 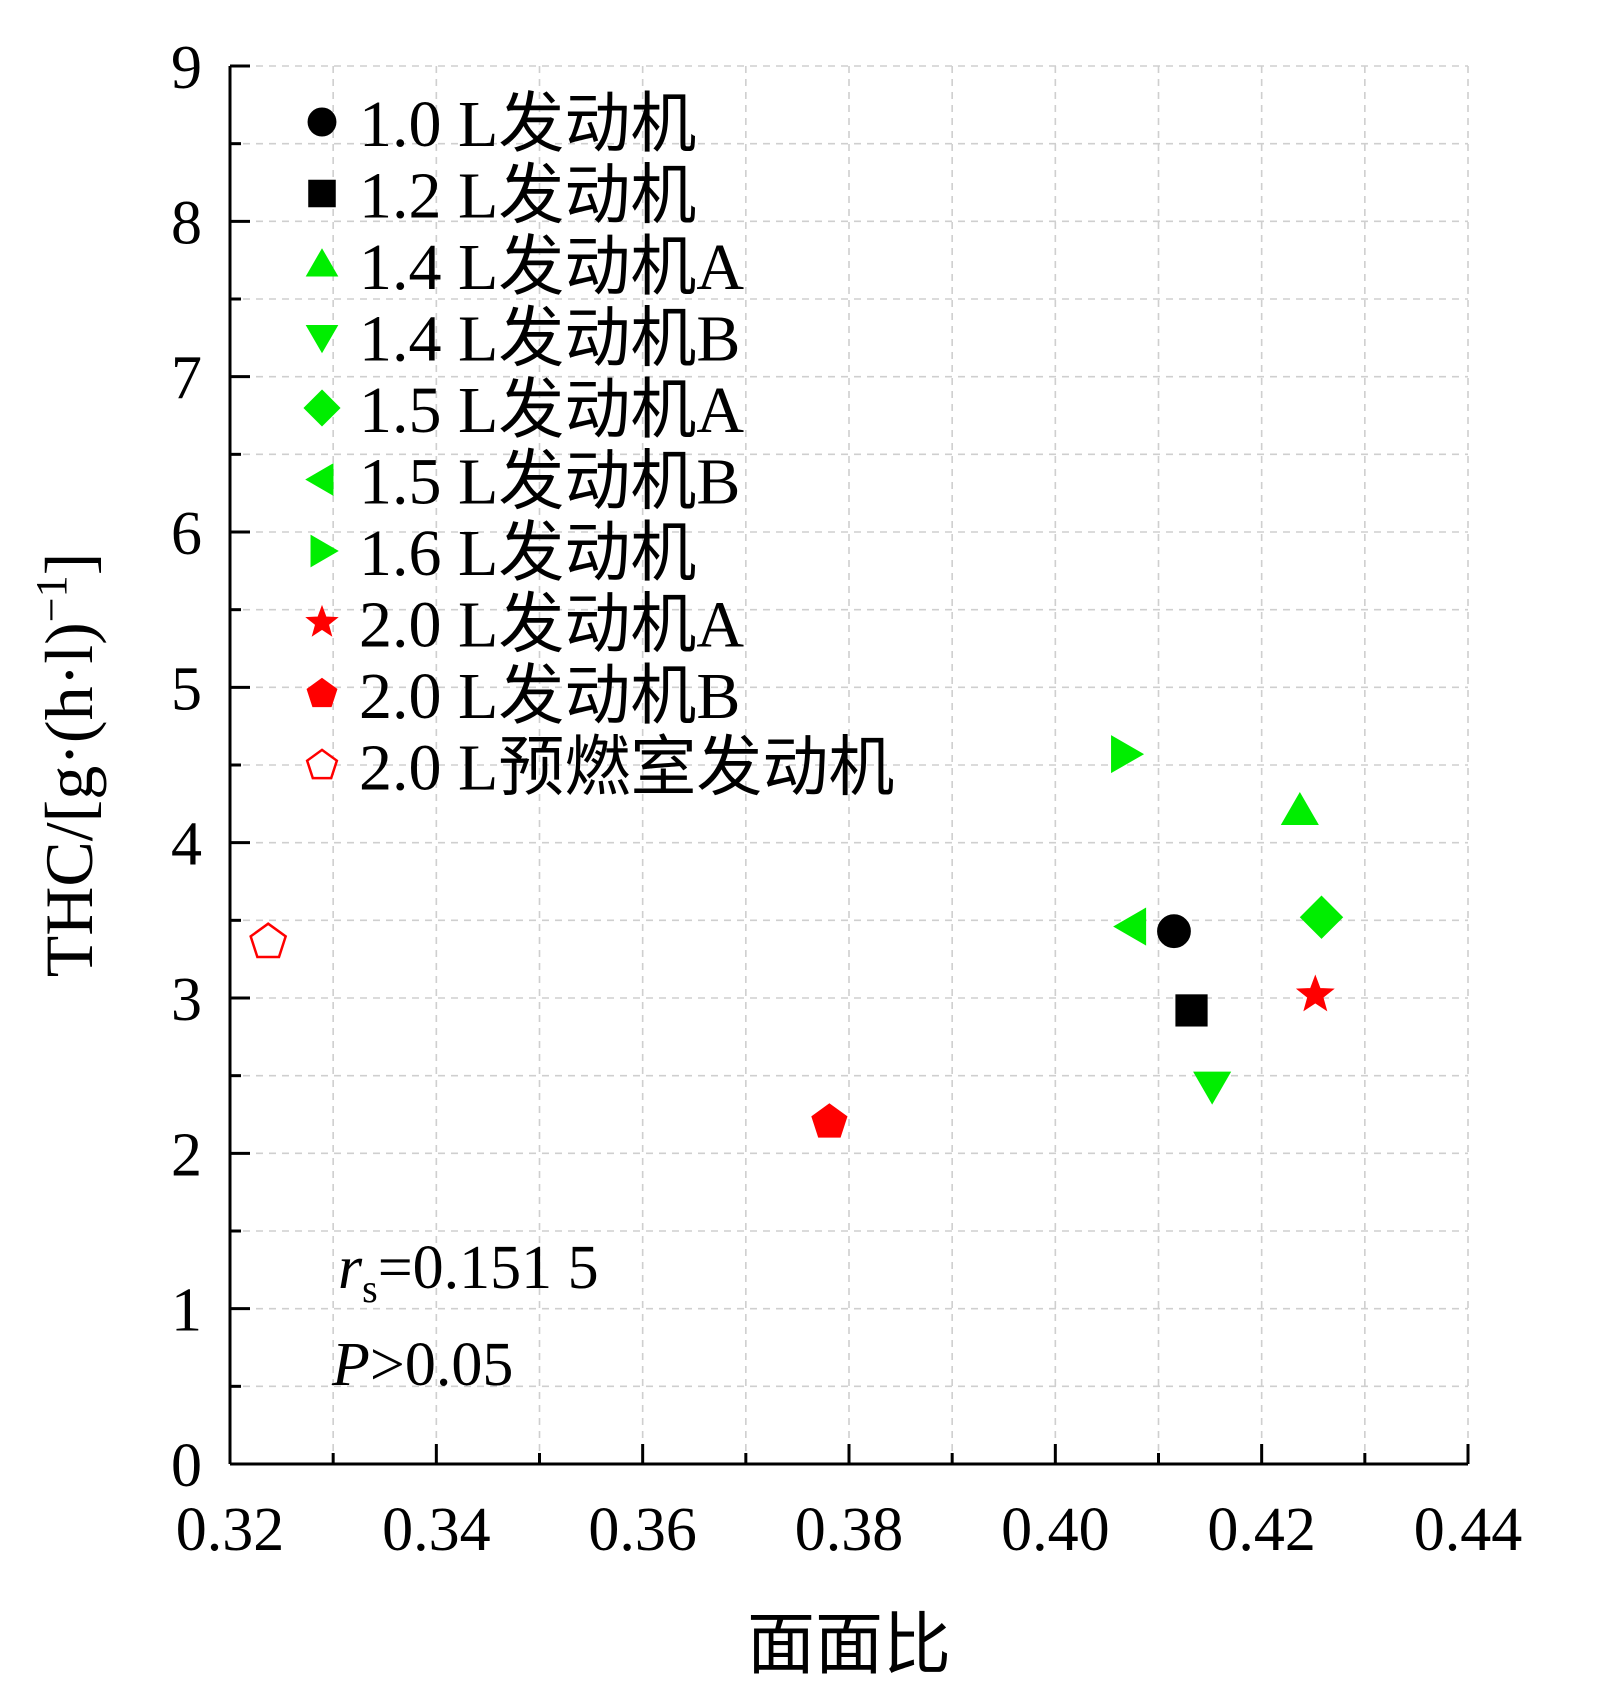 I want to click on annotation-rs: rs=0.151 5, so click(x=468, y=1272).